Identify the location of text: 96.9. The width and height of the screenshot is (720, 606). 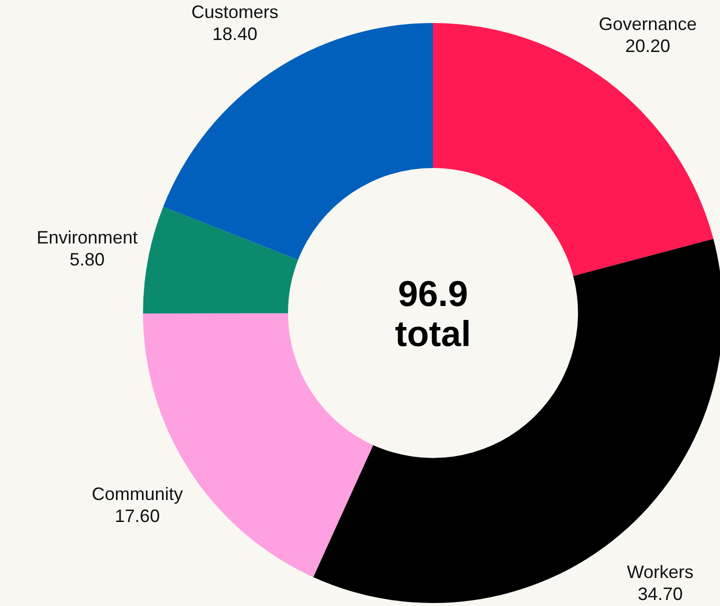
(433, 293).